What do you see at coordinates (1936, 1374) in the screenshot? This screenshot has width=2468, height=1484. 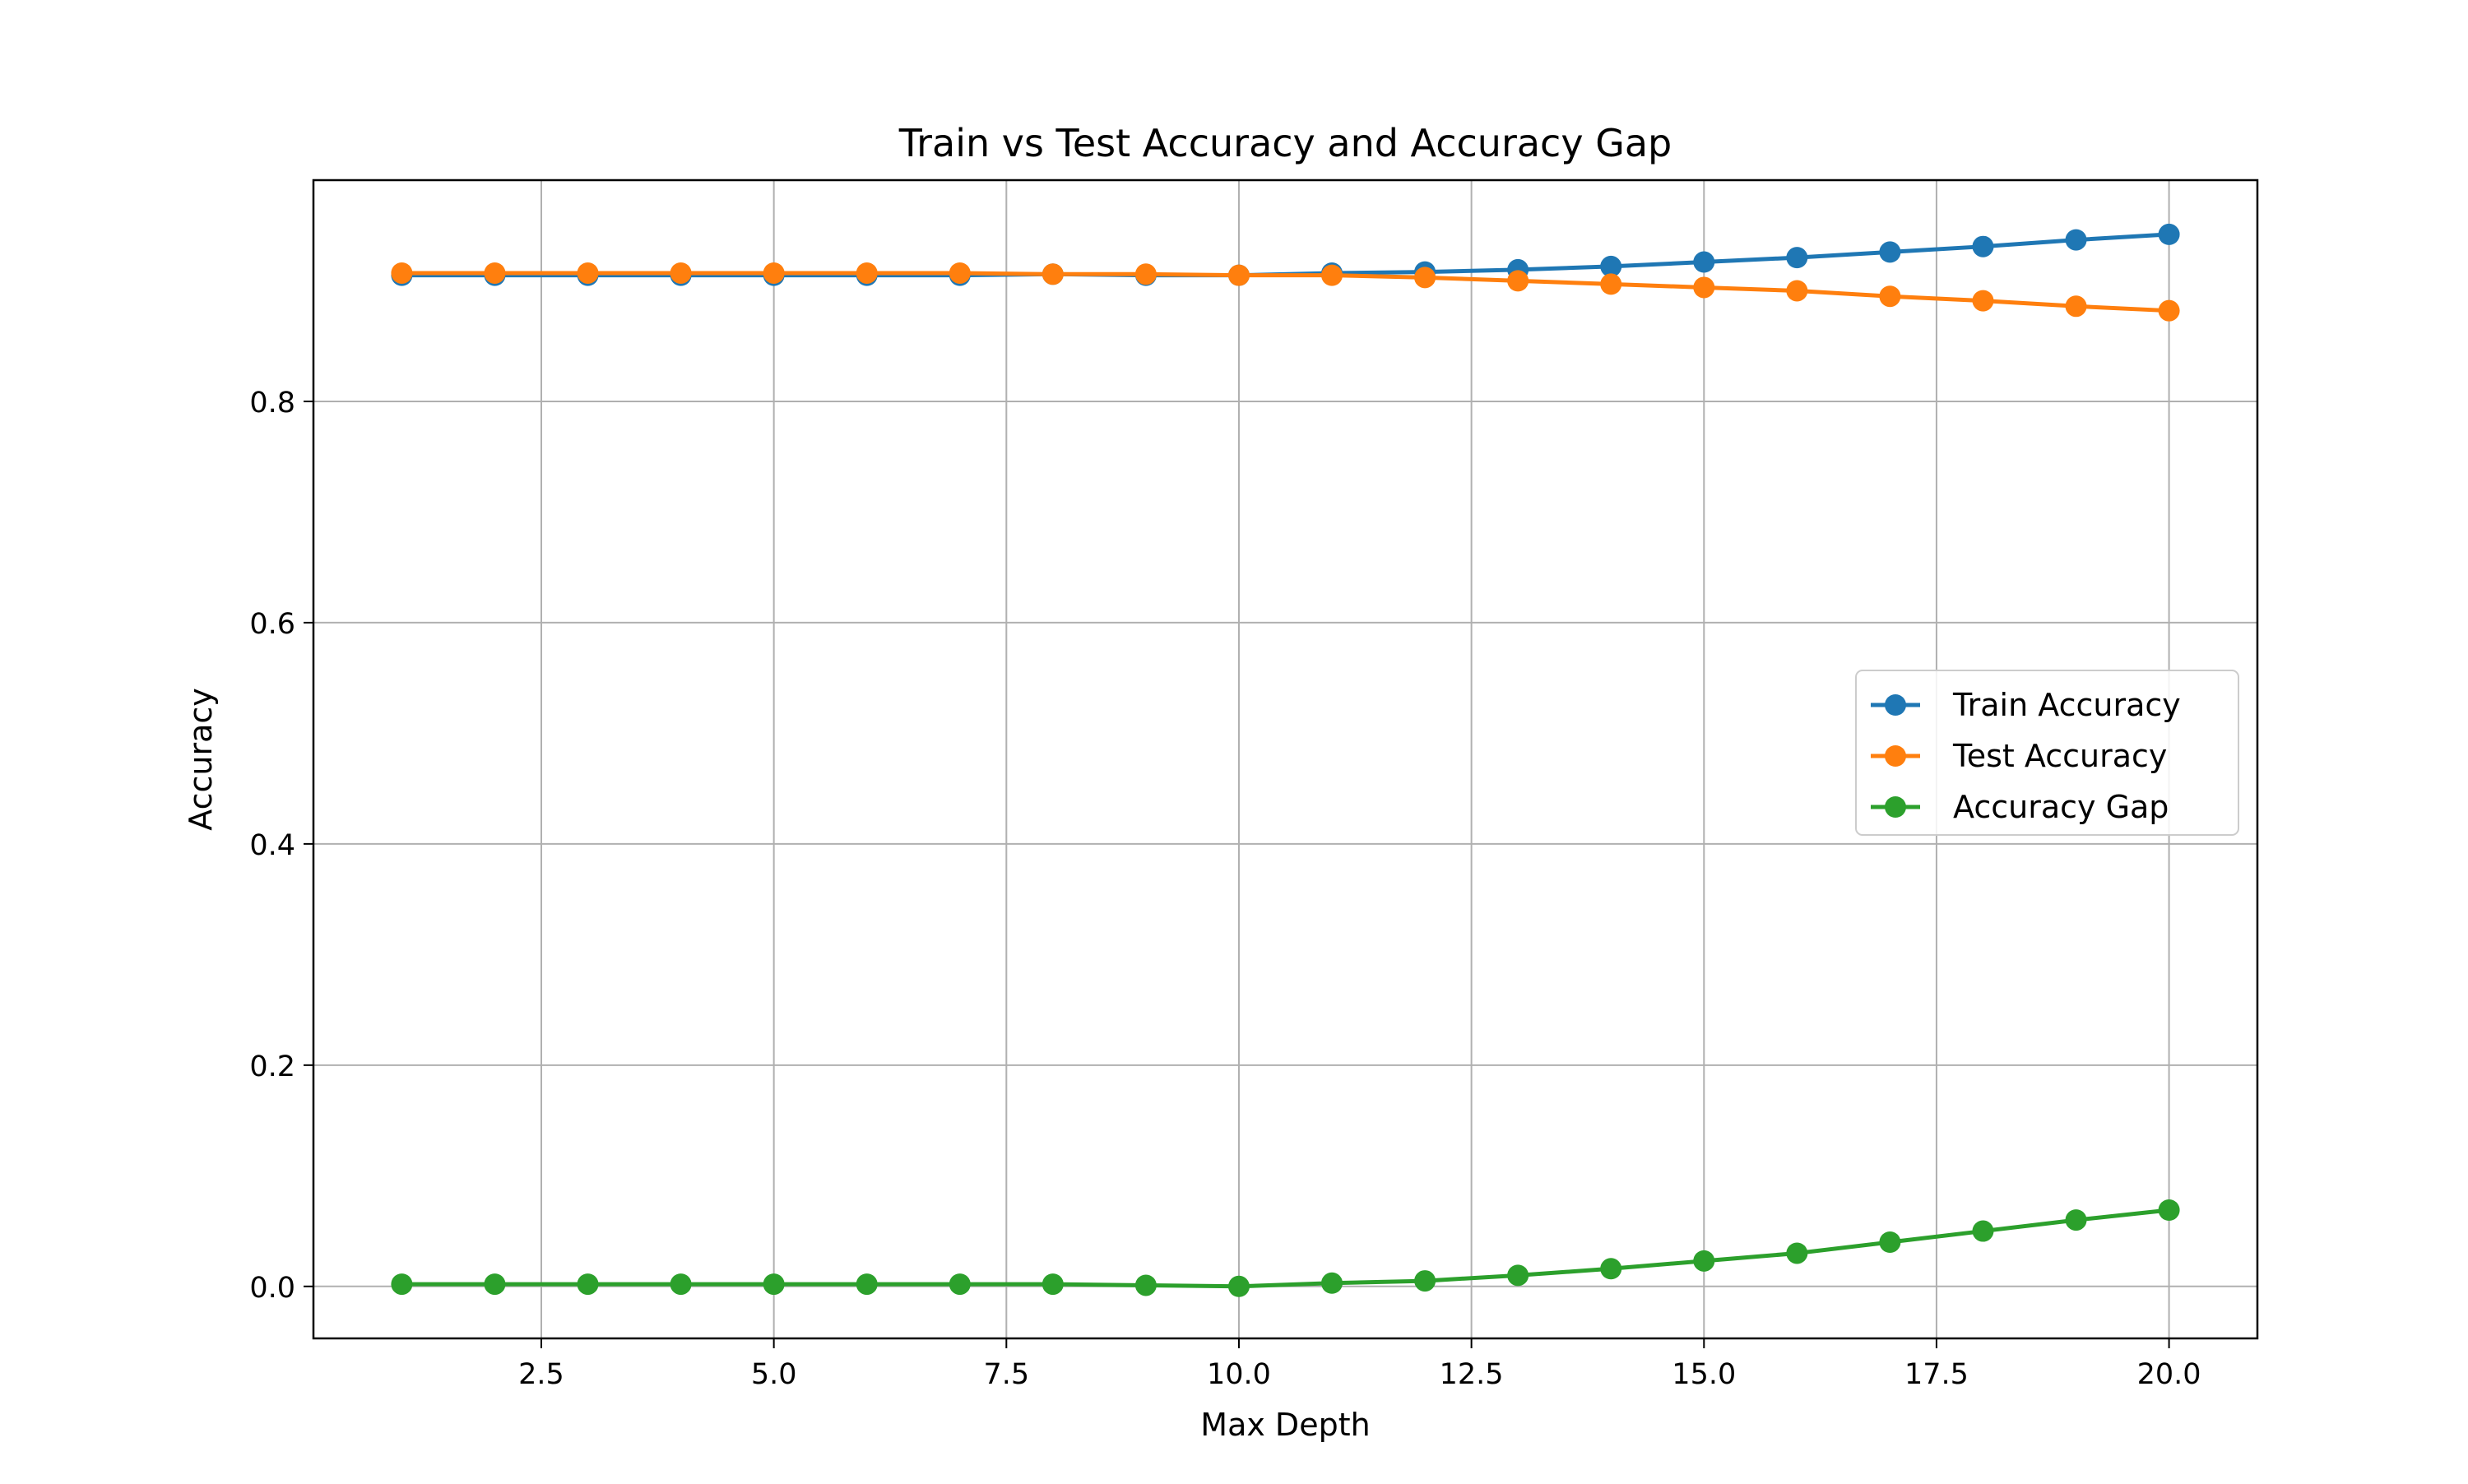 I see `x-tick-label: 17.5` at bounding box center [1936, 1374].